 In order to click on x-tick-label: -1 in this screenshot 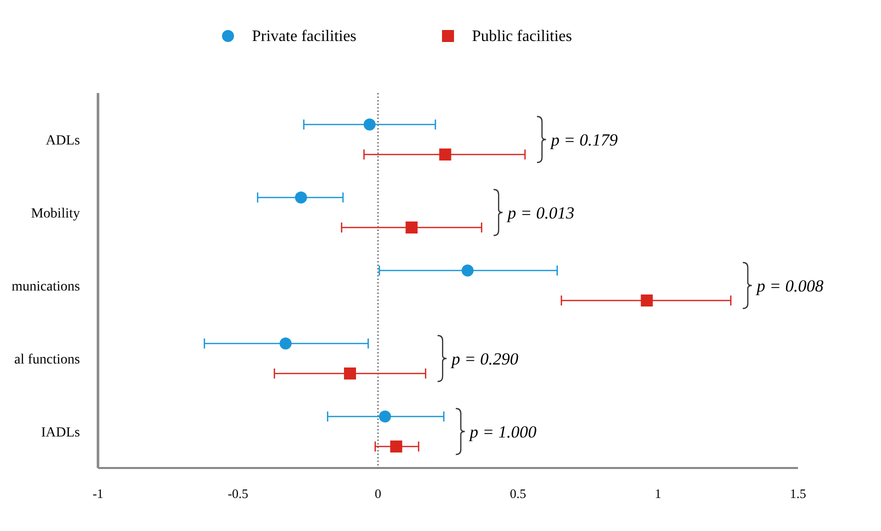, I will do `click(98, 493)`.